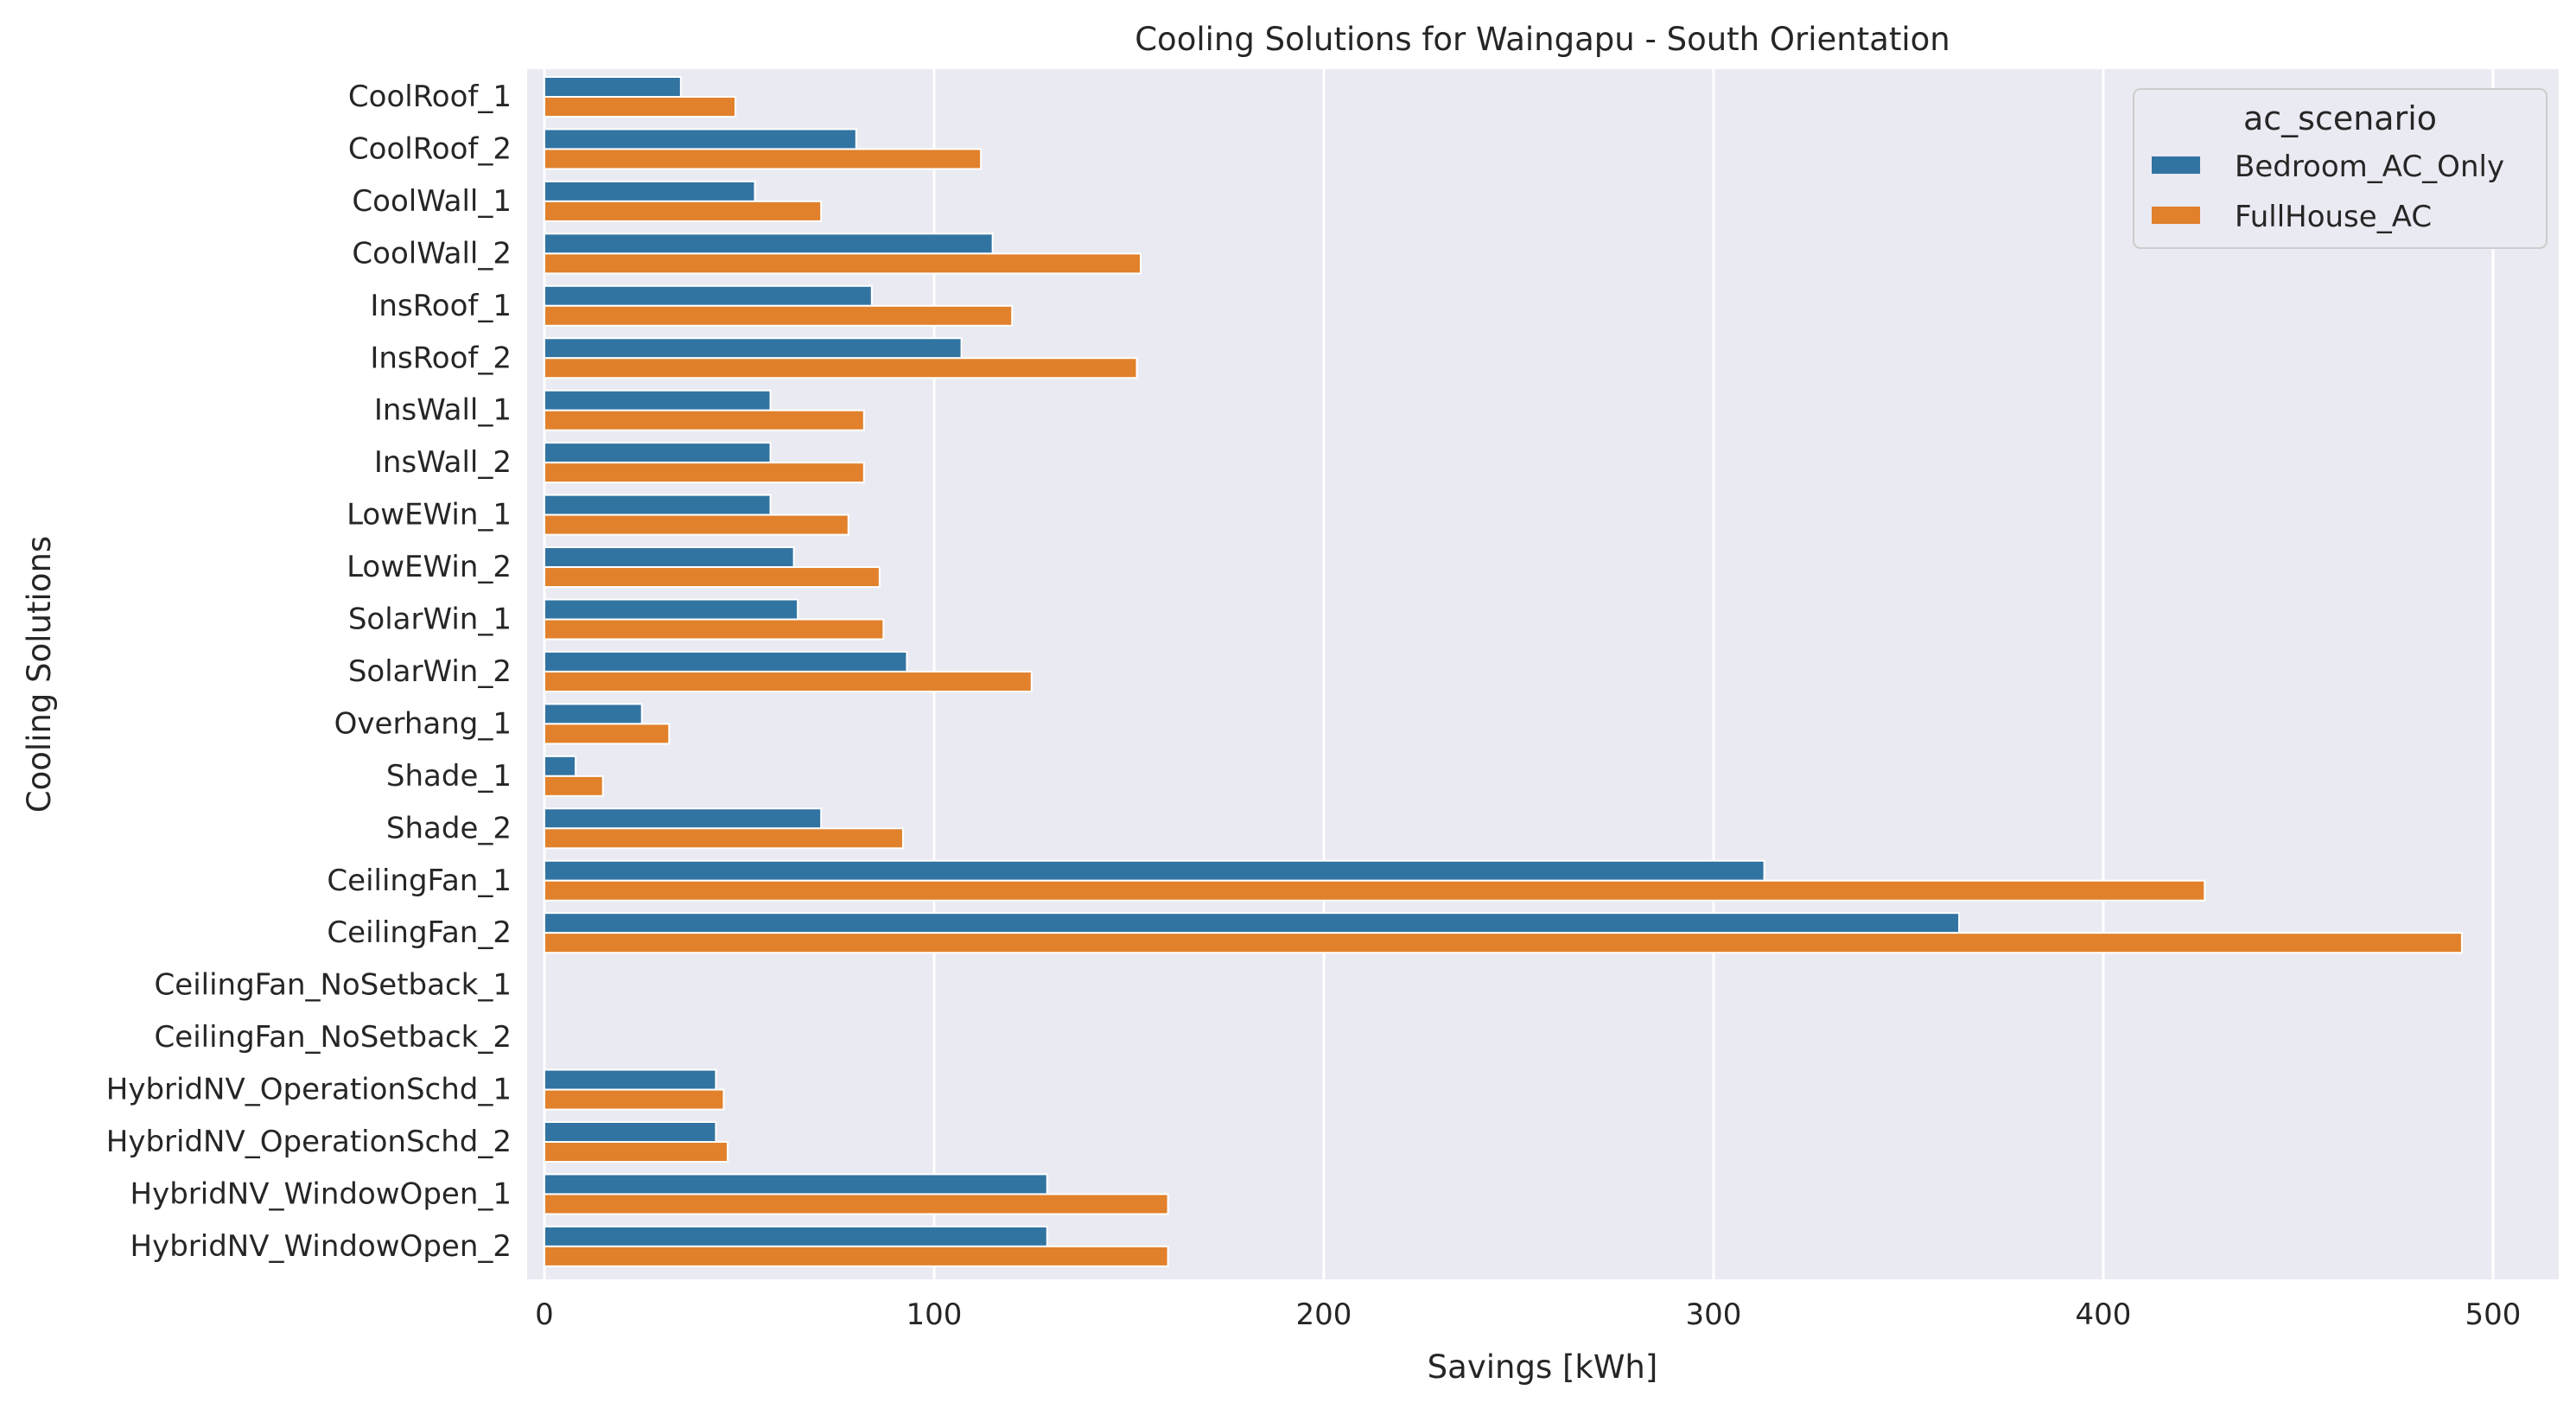 Image resolution: width=2576 pixels, height=1409 pixels. Describe the element at coordinates (593, 714) in the screenshot. I see `bar-overhang-1-bedroom-ac-only` at that location.